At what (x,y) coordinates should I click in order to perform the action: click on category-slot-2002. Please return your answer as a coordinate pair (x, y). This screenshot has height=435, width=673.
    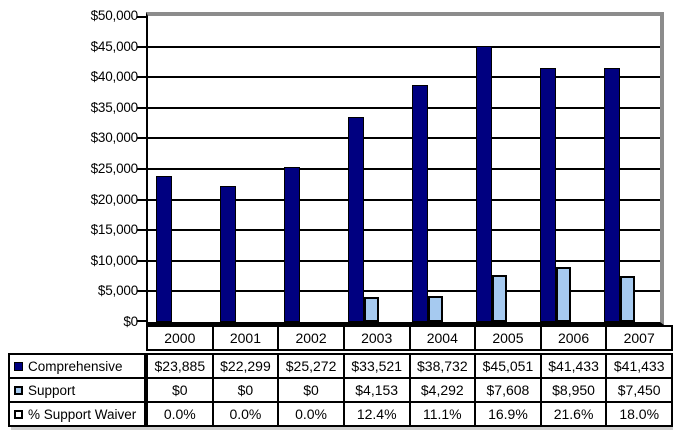
    Looking at the image, I should click on (308, 169).